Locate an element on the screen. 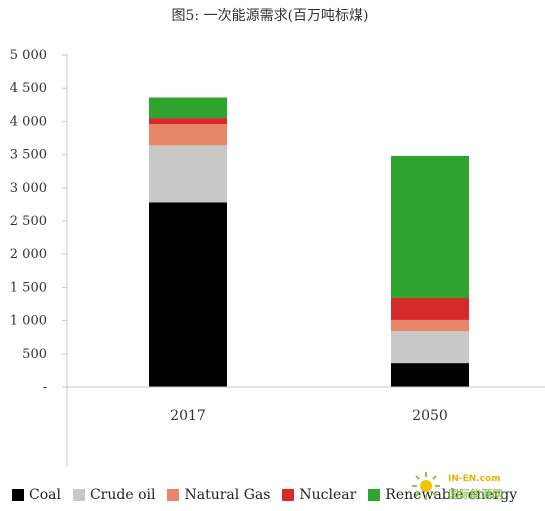  y-tick-label: 4 500 is located at coordinates (28, 88).